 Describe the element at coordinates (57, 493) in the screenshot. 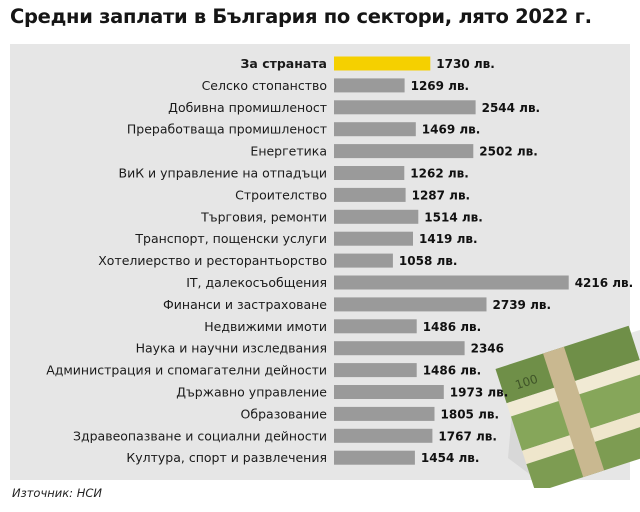

I see `source-note: Източник: НСИ` at that location.